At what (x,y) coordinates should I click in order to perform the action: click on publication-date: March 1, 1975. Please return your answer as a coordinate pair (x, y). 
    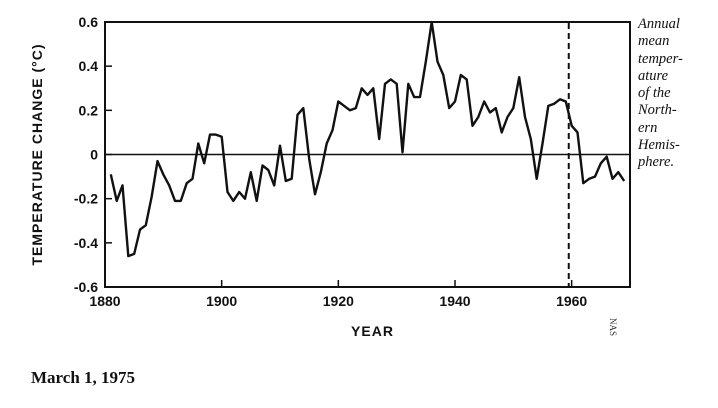
    Looking at the image, I should click on (83, 377).